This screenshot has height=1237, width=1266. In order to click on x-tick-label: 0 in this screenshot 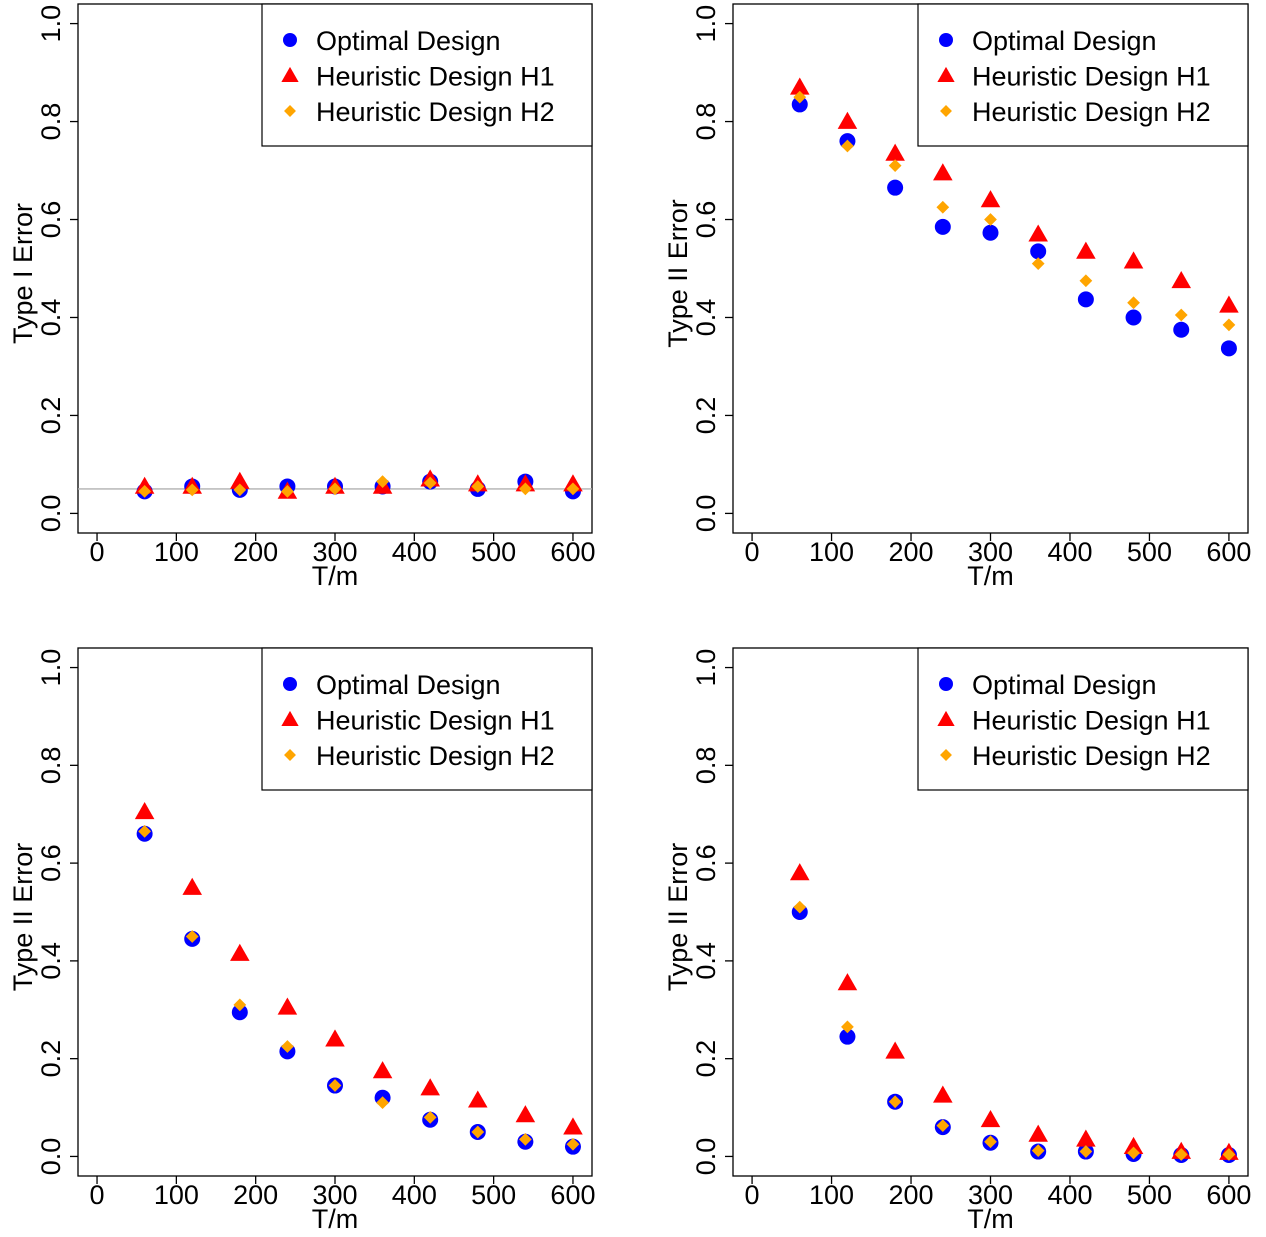, I will do `click(97, 1195)`.